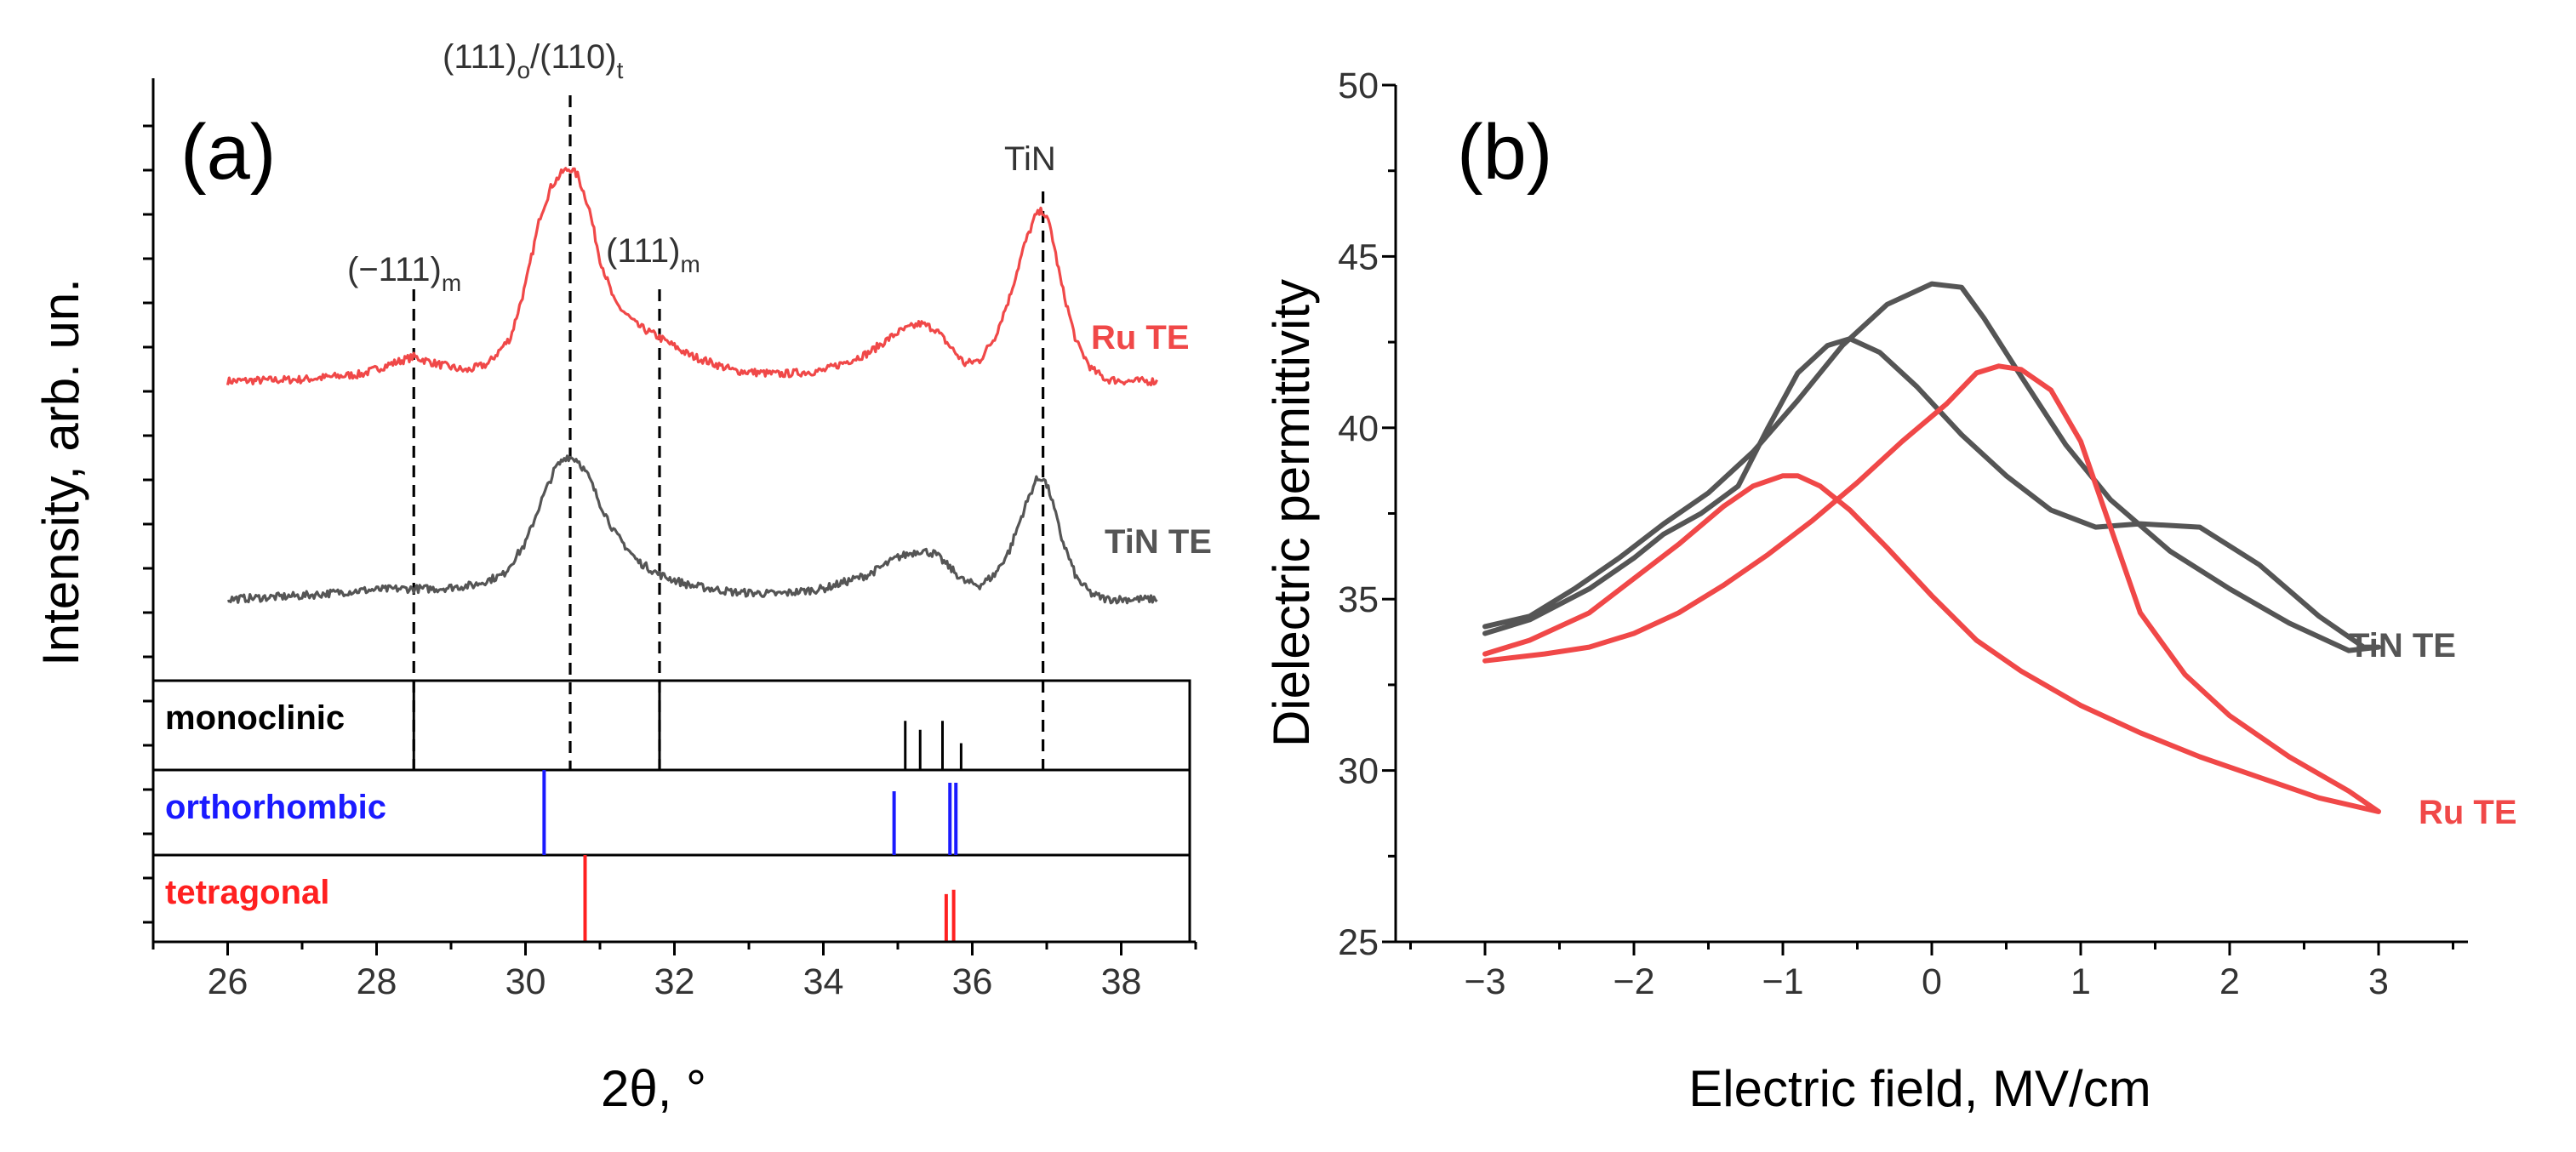  Describe the element at coordinates (1358, 943) in the screenshot. I see `y-tick-label: 25` at that location.